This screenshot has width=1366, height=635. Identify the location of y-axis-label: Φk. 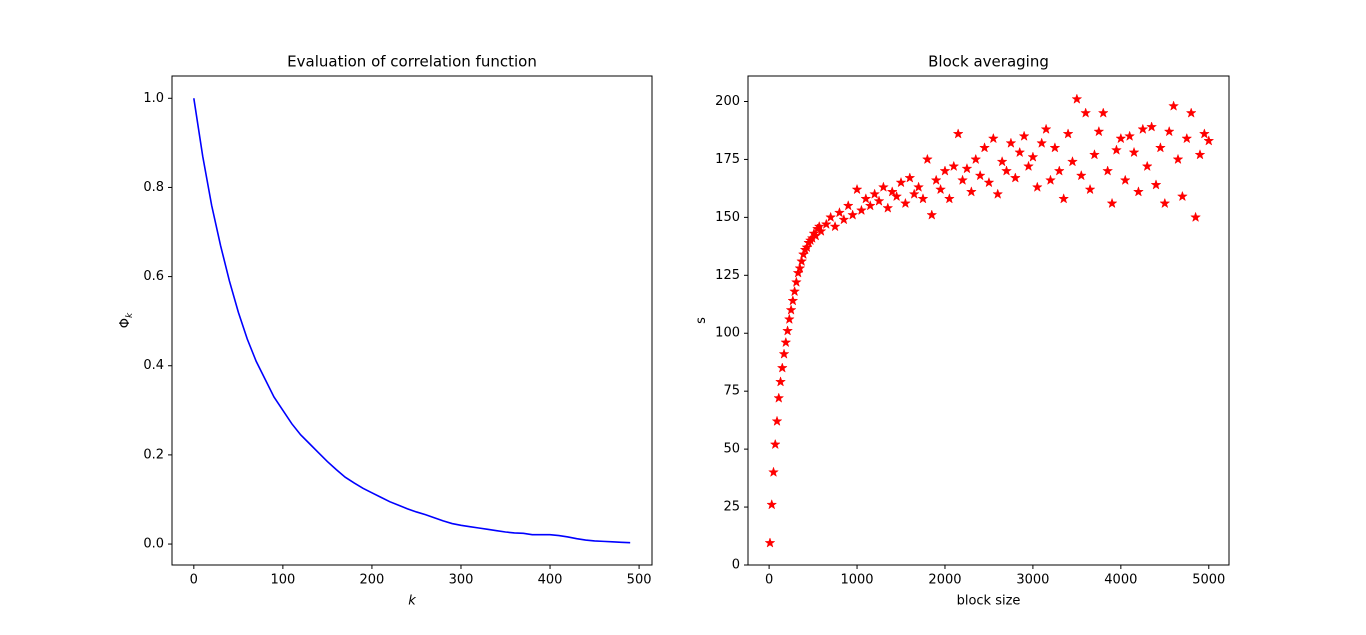
(126, 320).